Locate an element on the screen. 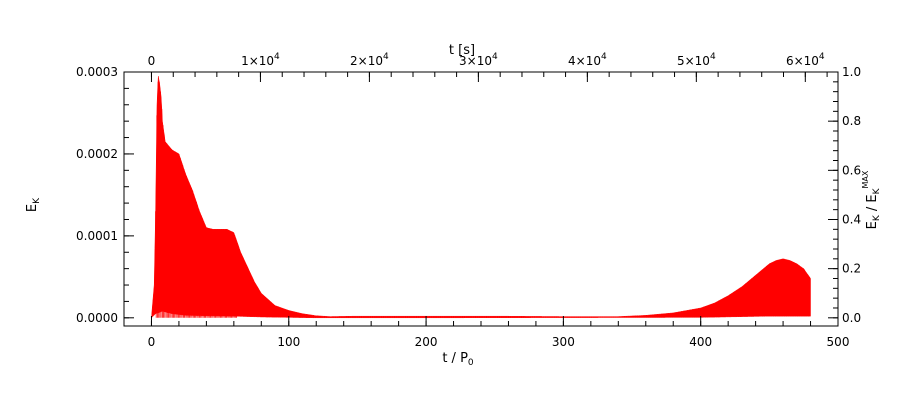 Image resolution: width=900 pixels, height=400 pixels. top-tick-label: 0 is located at coordinates (152, 61).